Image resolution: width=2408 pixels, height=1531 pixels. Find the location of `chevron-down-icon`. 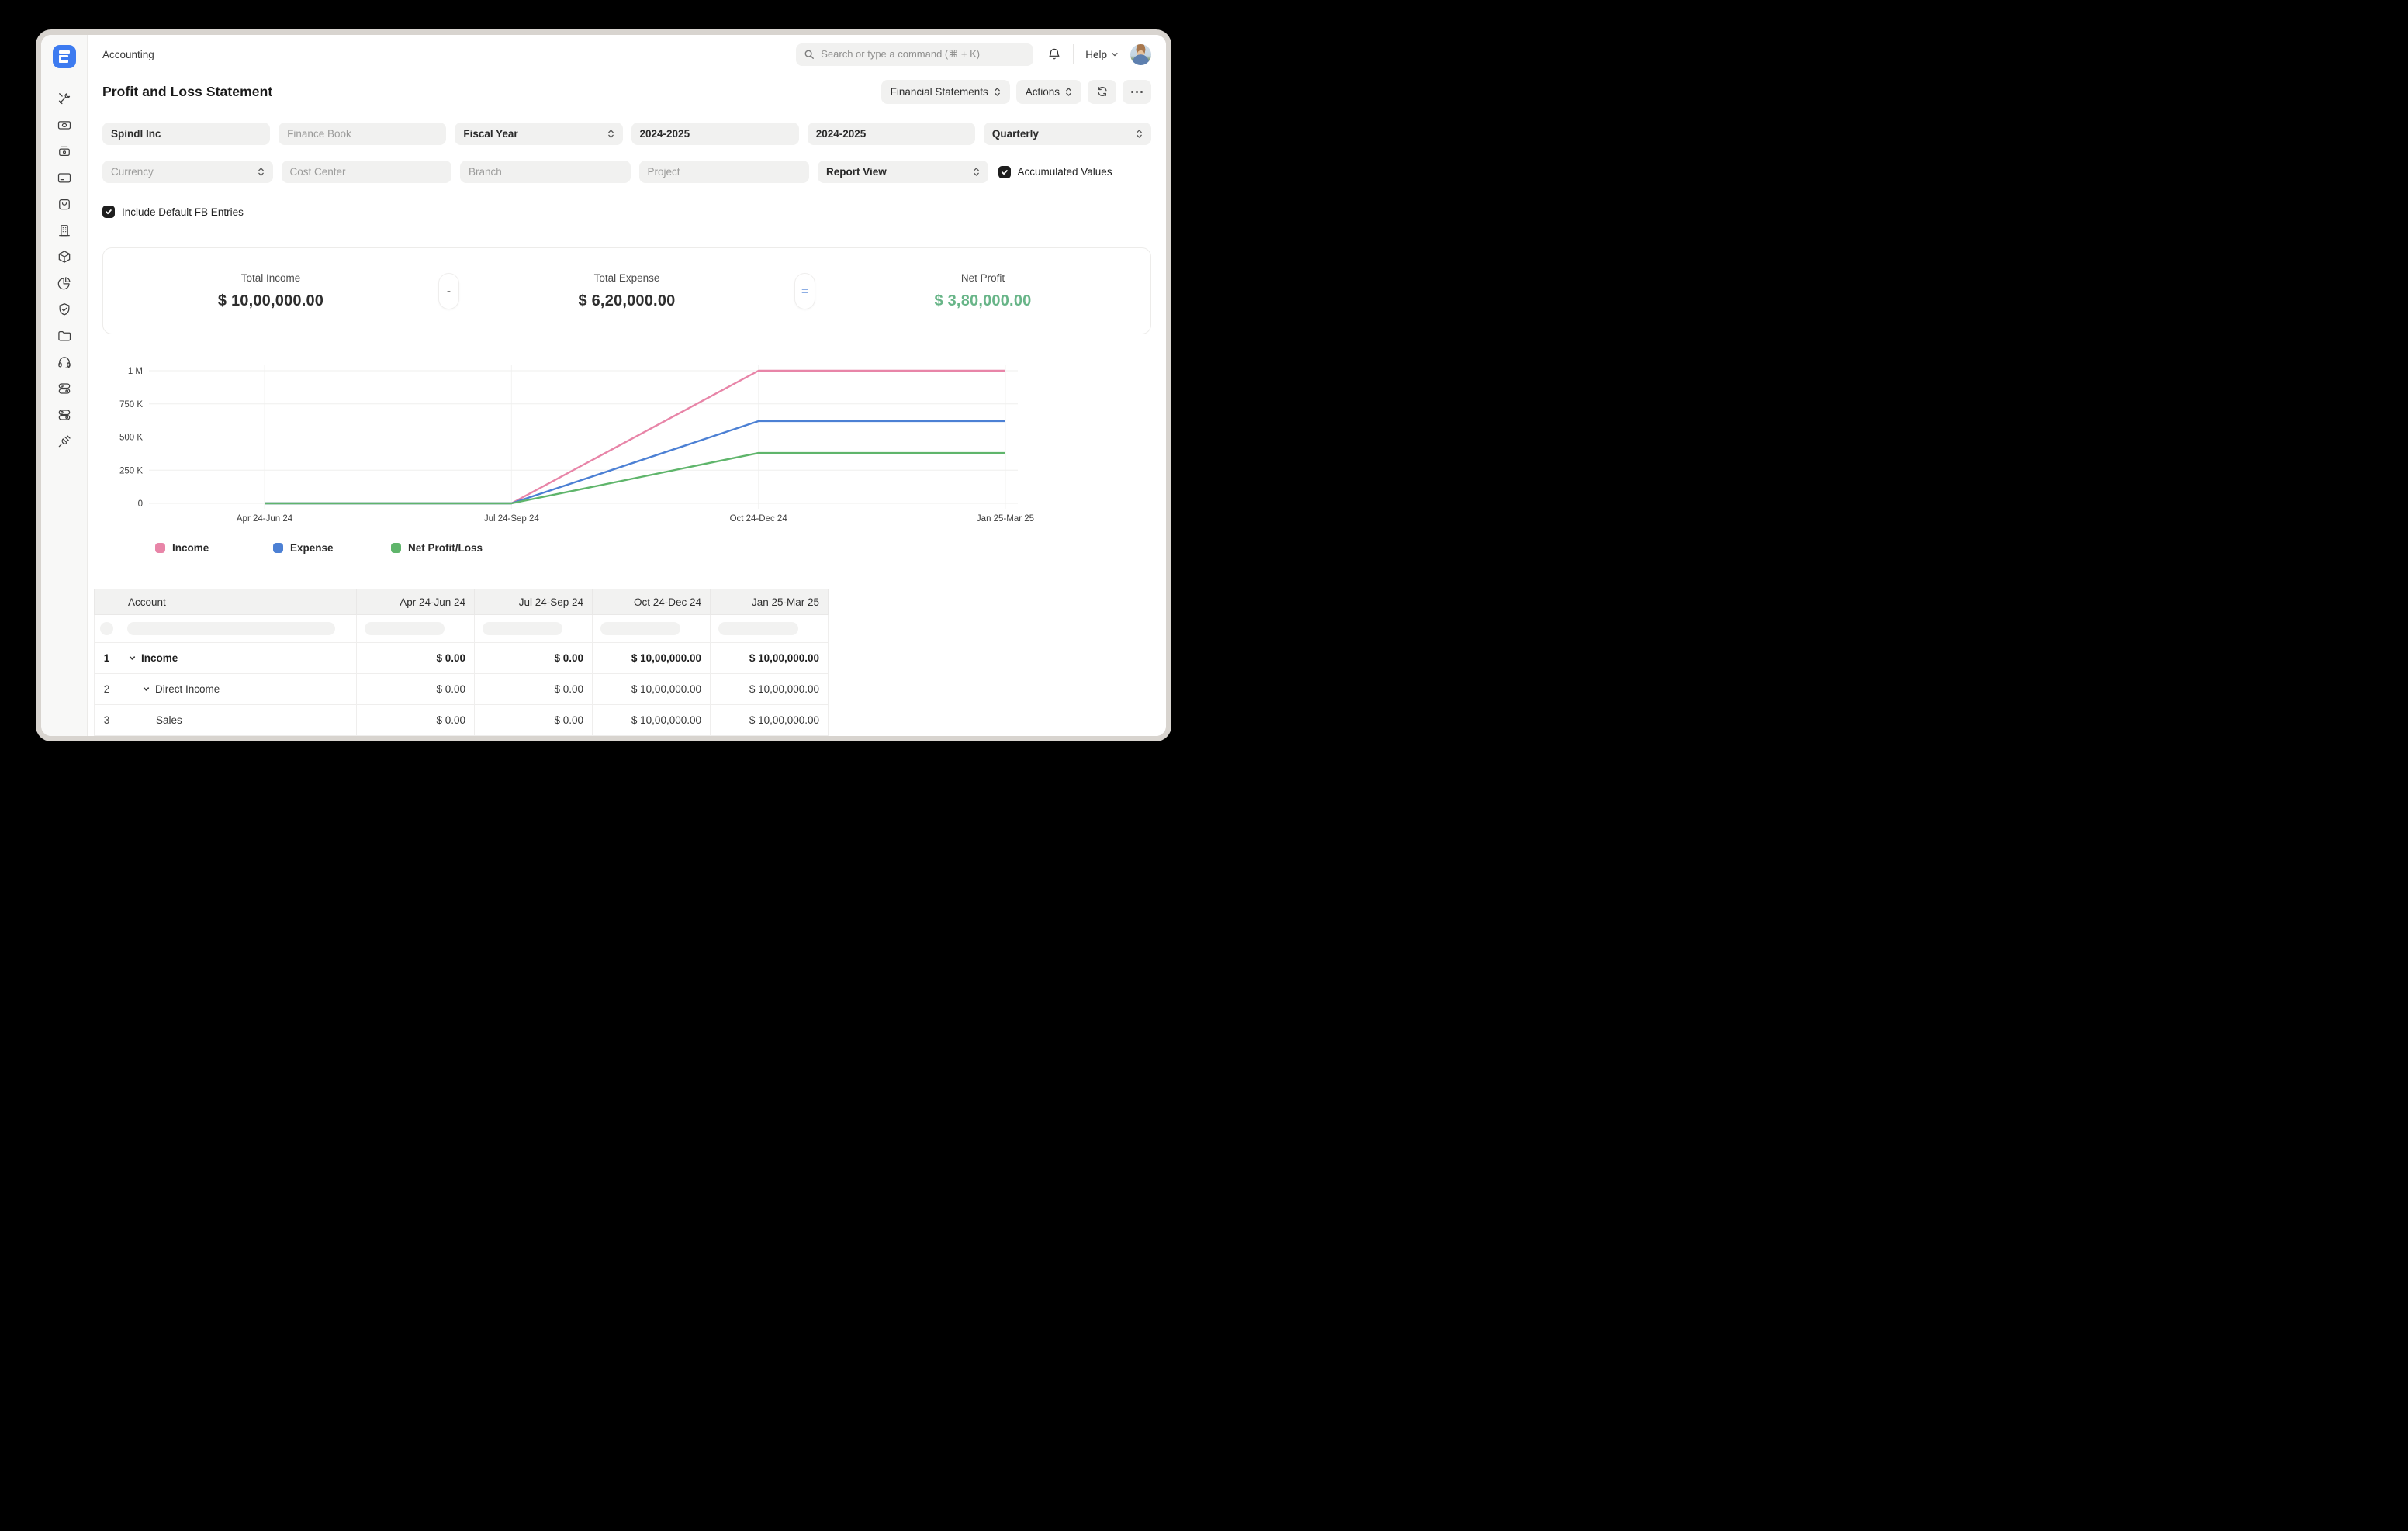

chevron-down-icon is located at coordinates (1115, 55).